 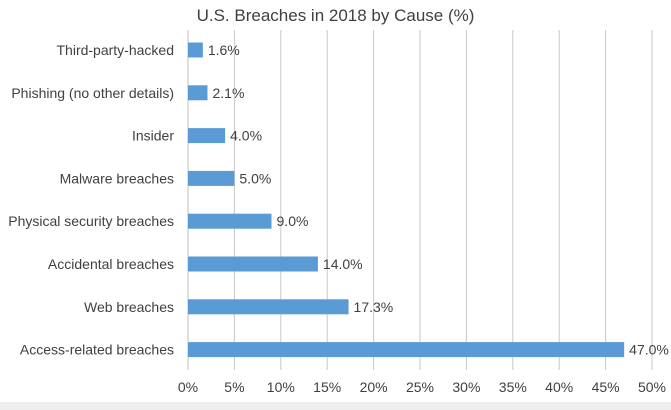 What do you see at coordinates (374, 387) in the screenshot?
I see `x-tick-label: 20%` at bounding box center [374, 387].